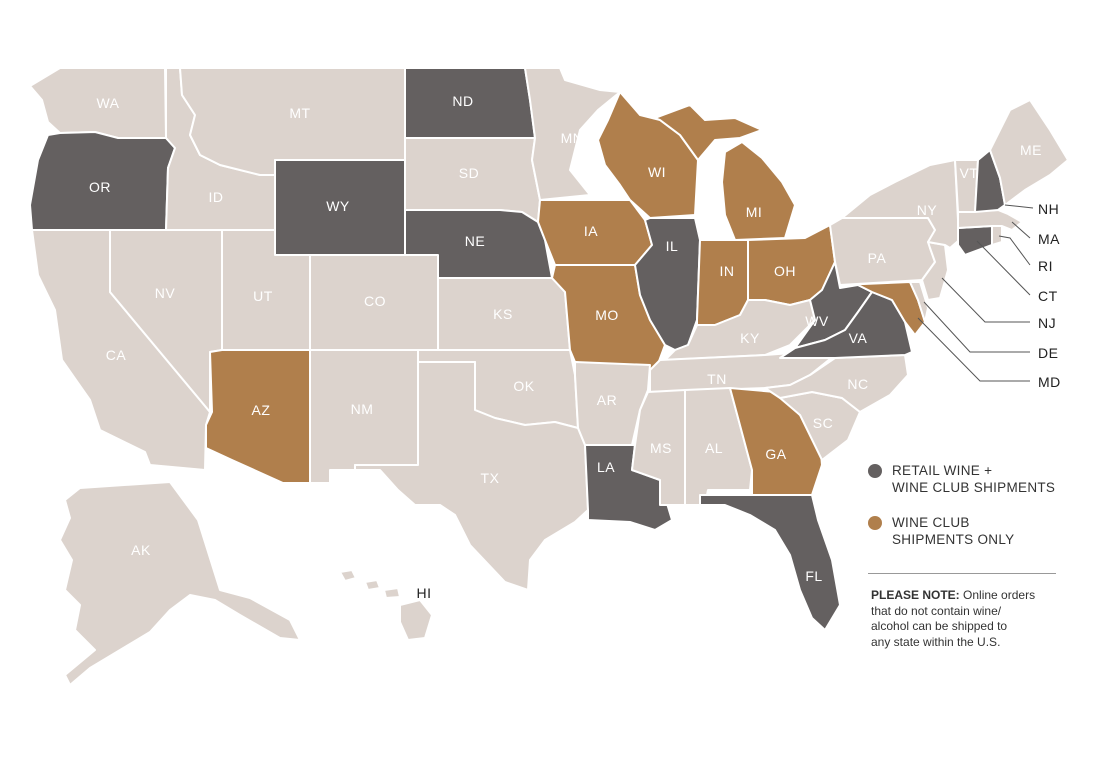  What do you see at coordinates (1049, 382) in the screenshot?
I see `label-md: MD` at bounding box center [1049, 382].